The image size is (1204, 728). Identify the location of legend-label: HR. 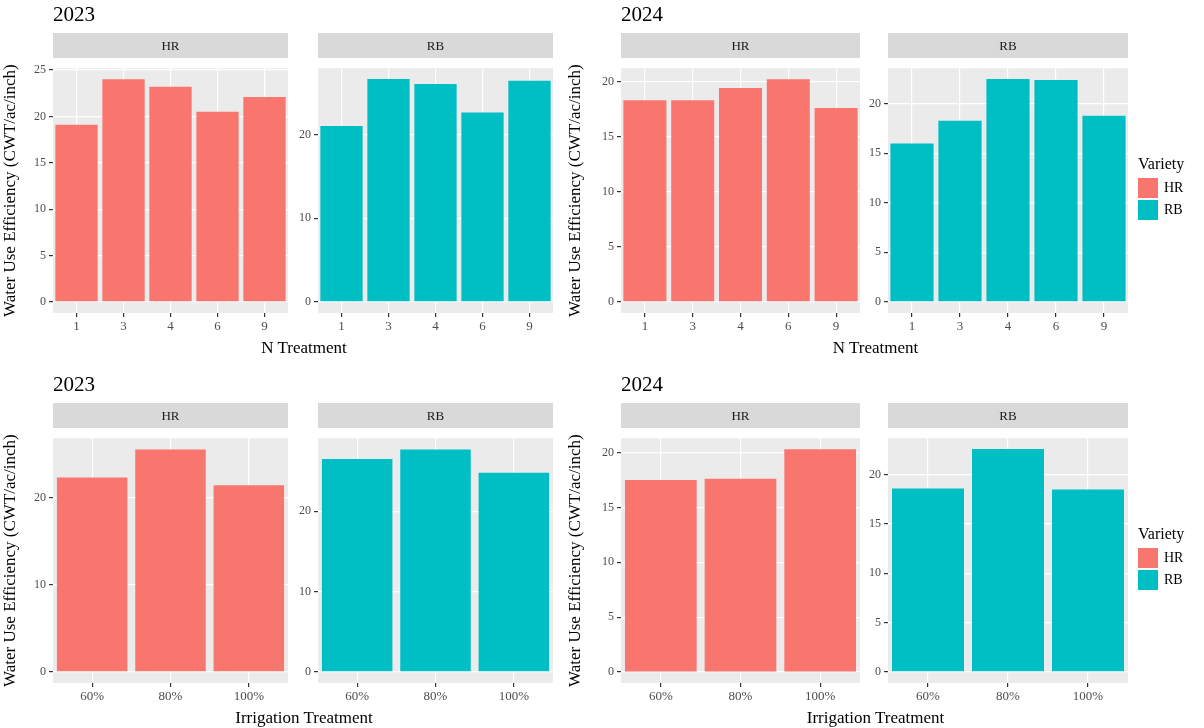
(1174, 188).